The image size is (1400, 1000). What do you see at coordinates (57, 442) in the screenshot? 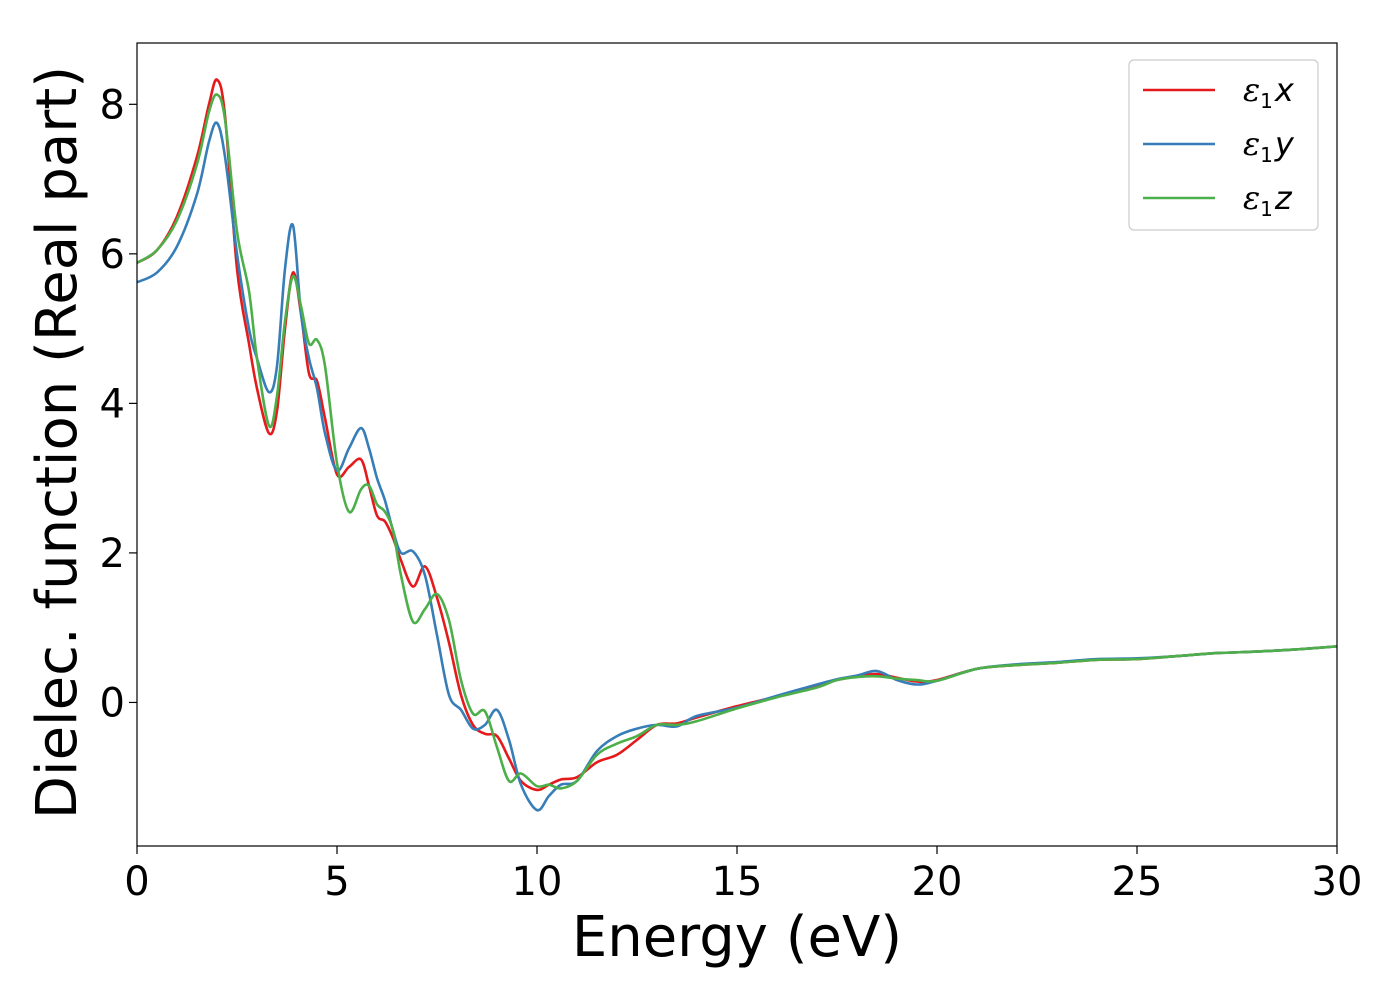
I see `y-axis-title: Dielec. function (Real part)` at bounding box center [57, 442].